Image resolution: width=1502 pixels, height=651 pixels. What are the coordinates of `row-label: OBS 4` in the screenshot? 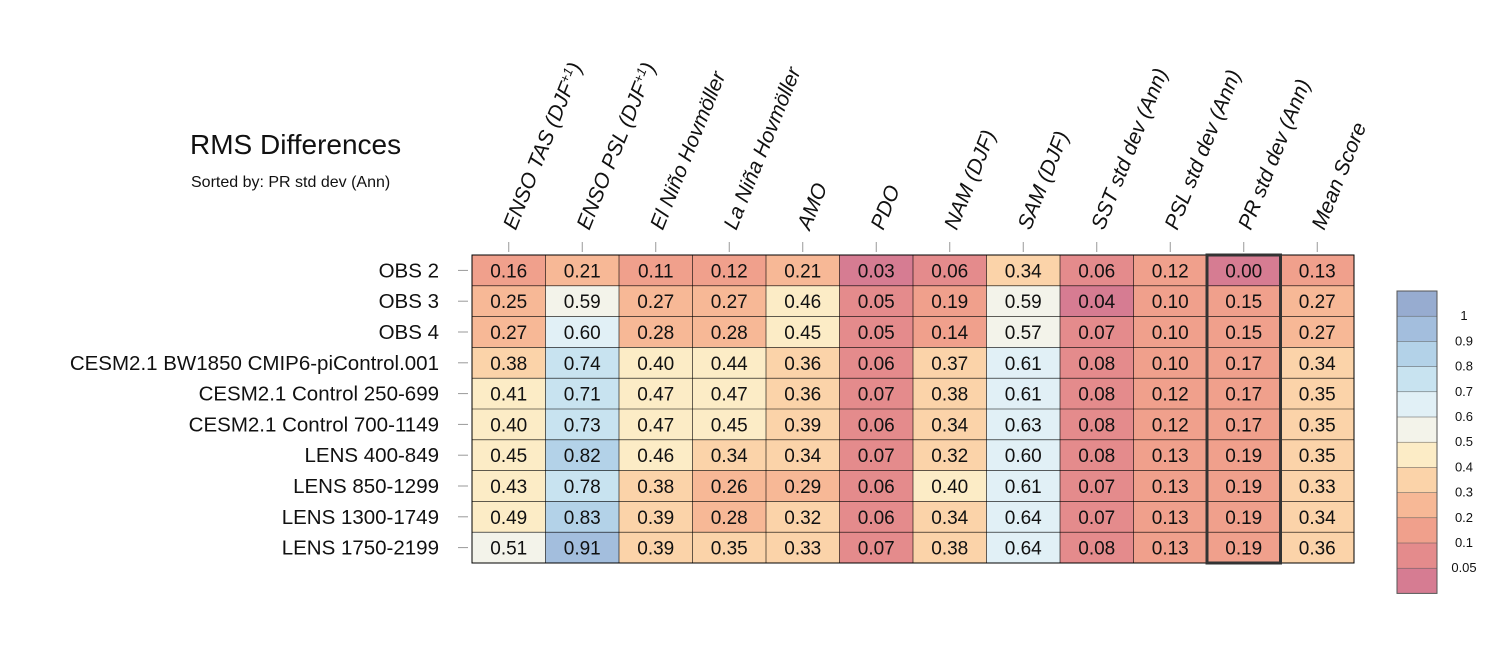 It's located at (409, 332).